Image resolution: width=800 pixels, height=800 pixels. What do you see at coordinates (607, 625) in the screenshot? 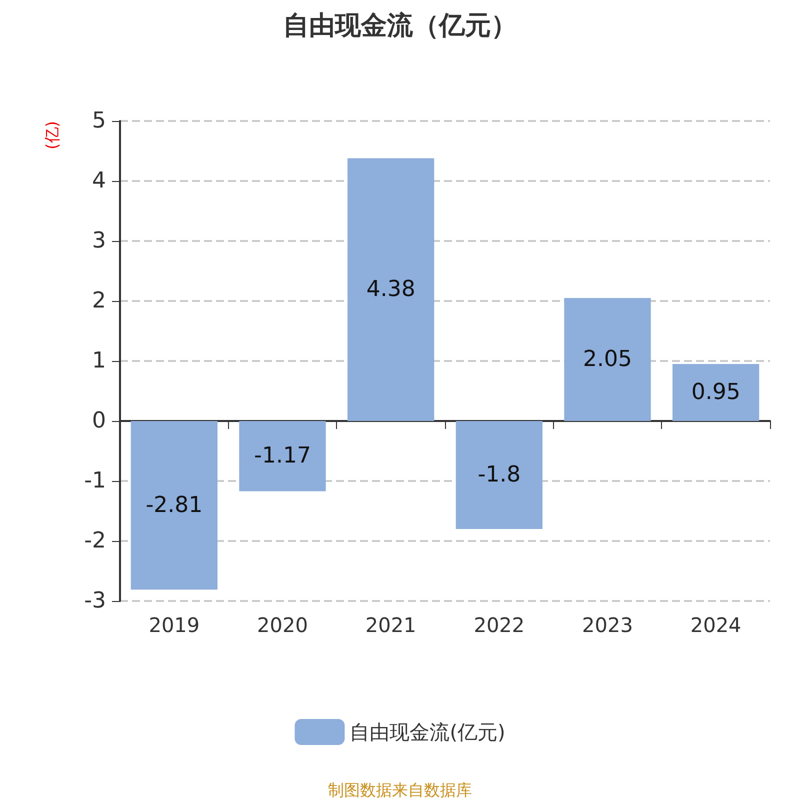
I see `x-tick-label: 2023` at bounding box center [607, 625].